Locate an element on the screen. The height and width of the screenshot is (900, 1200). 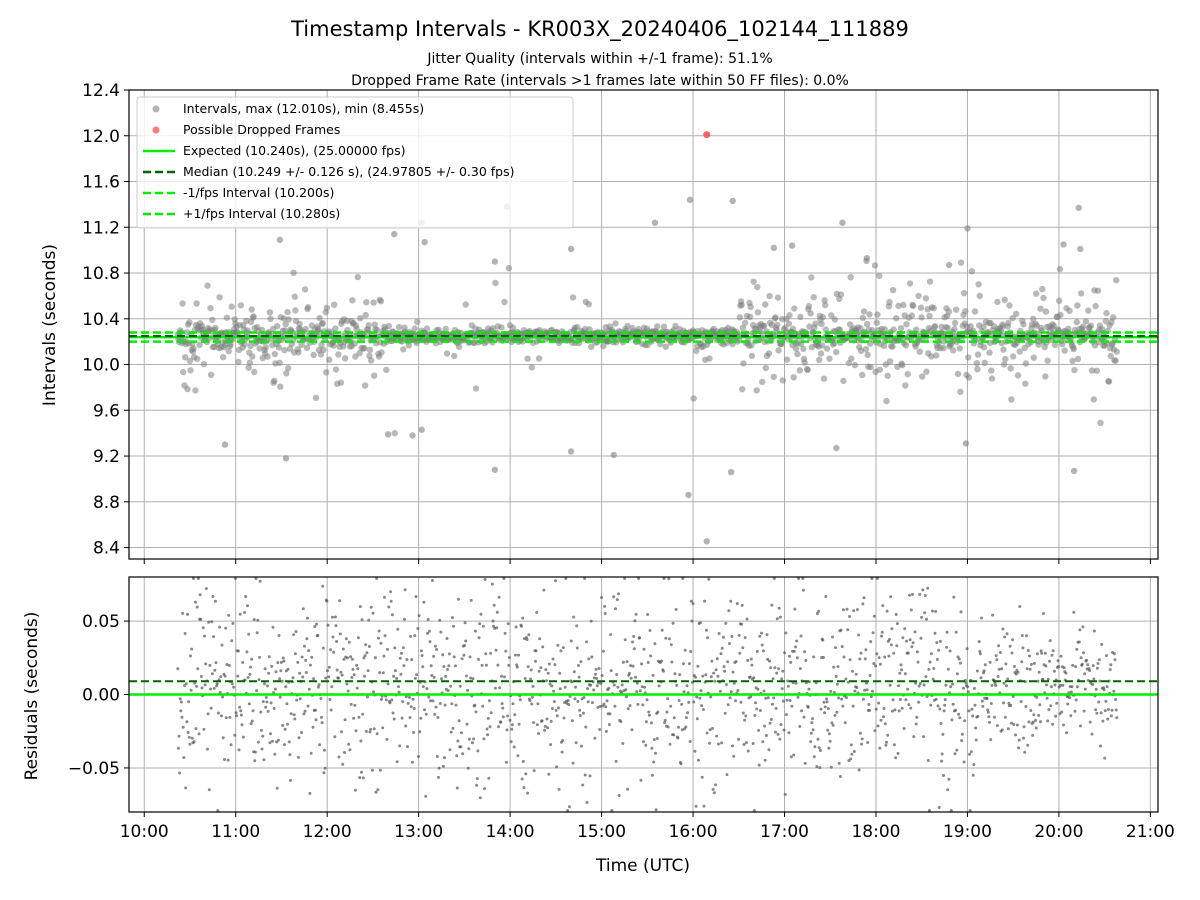
x-tick-label: 12:00 is located at coordinates (327, 832).